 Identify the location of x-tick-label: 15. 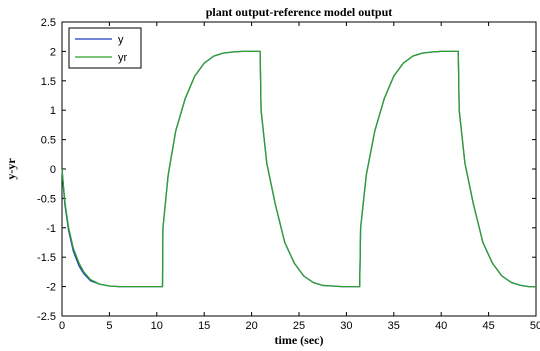
(204, 326).